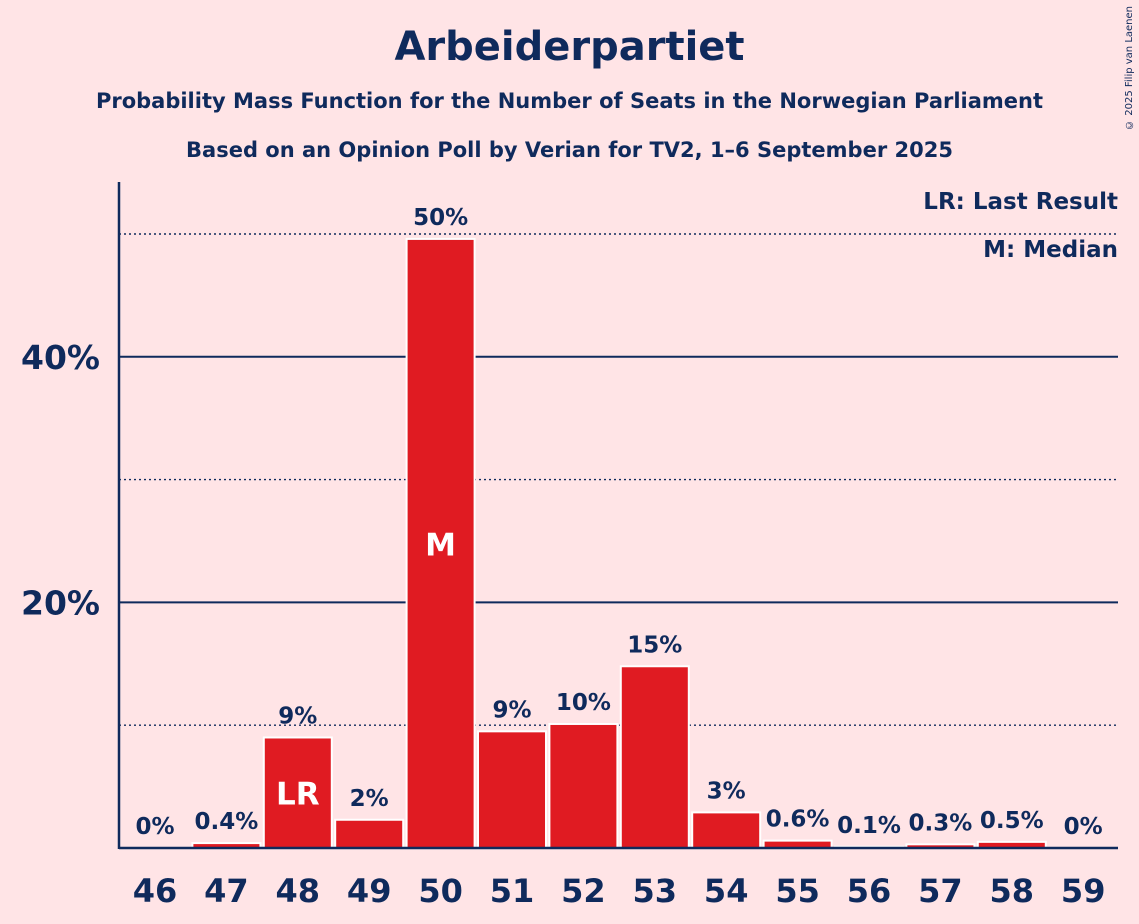 Image resolution: width=1139 pixels, height=924 pixels. I want to click on data-label-51: 9%, so click(511, 710).